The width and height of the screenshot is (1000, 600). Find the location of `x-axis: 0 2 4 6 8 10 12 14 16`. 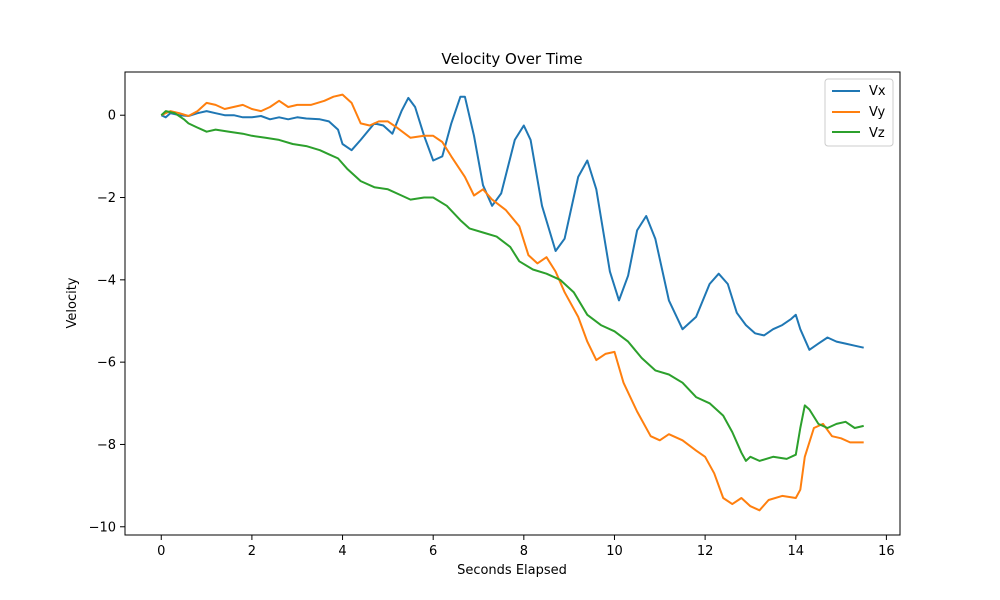

x-axis: 0 2 4 6 8 10 12 14 16 is located at coordinates (526, 547).